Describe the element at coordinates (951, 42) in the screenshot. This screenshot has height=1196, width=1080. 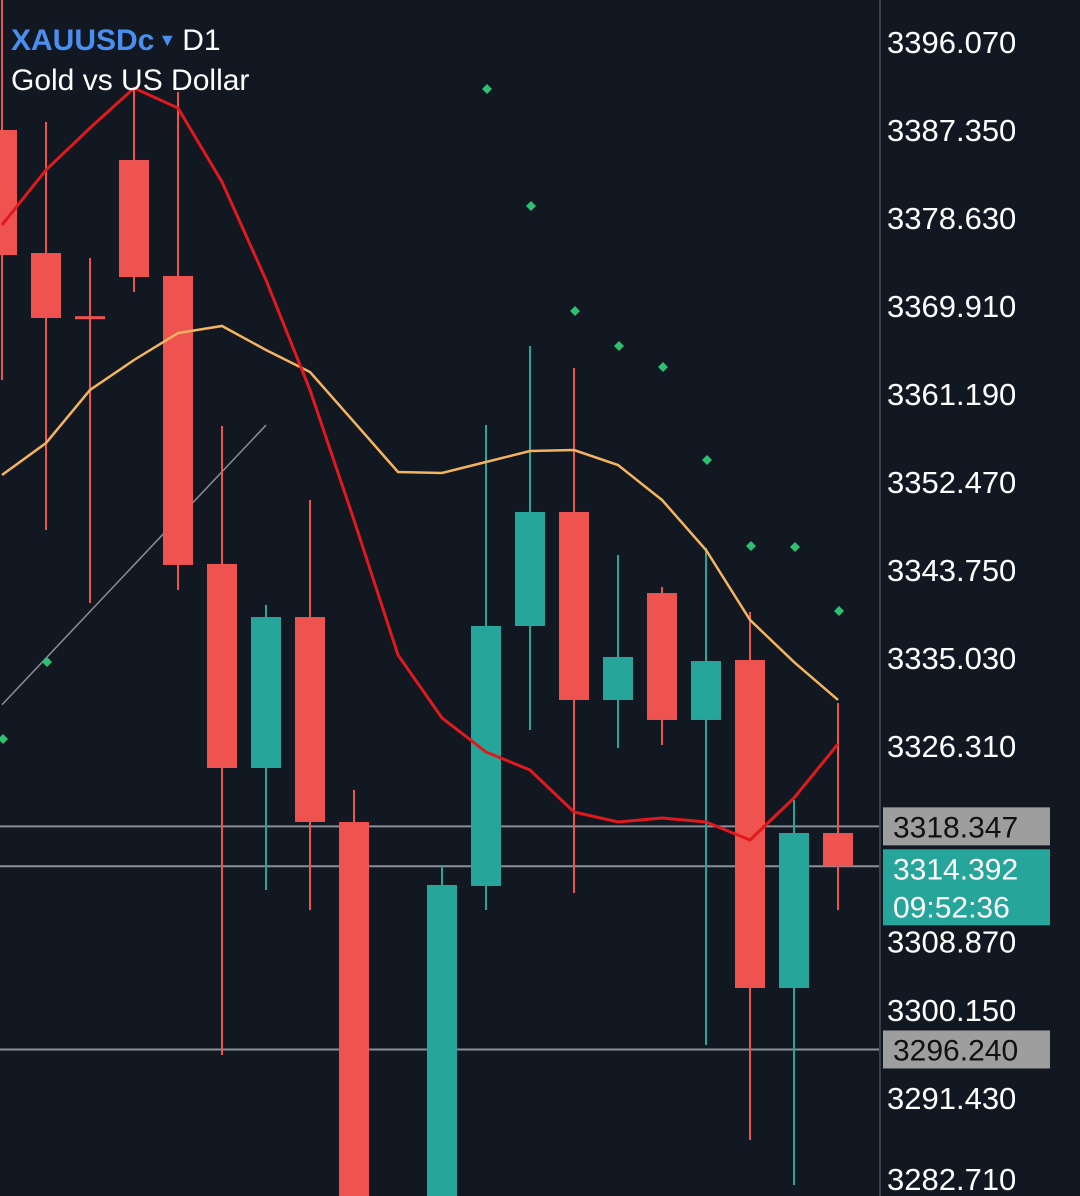
I see `price-tick-label: 3396.070` at that location.